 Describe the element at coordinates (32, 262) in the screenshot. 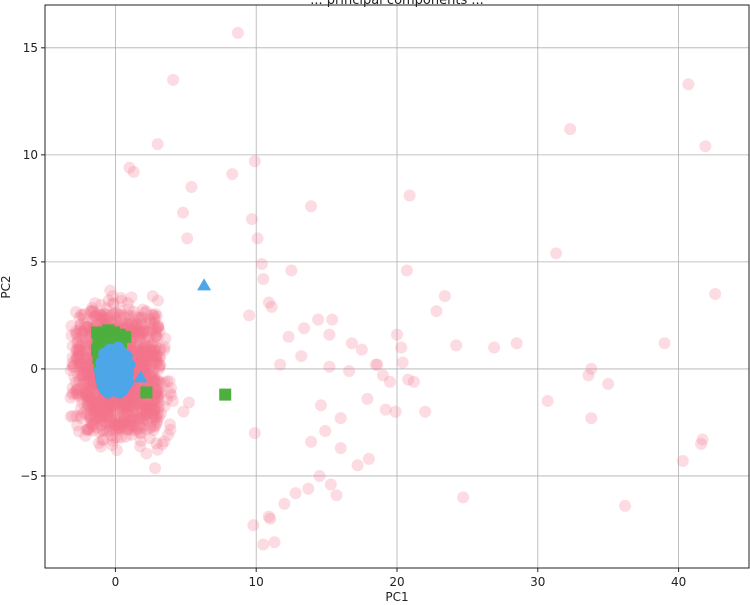

I see `y-axis-ticks: −5 0 5 10 15` at that location.